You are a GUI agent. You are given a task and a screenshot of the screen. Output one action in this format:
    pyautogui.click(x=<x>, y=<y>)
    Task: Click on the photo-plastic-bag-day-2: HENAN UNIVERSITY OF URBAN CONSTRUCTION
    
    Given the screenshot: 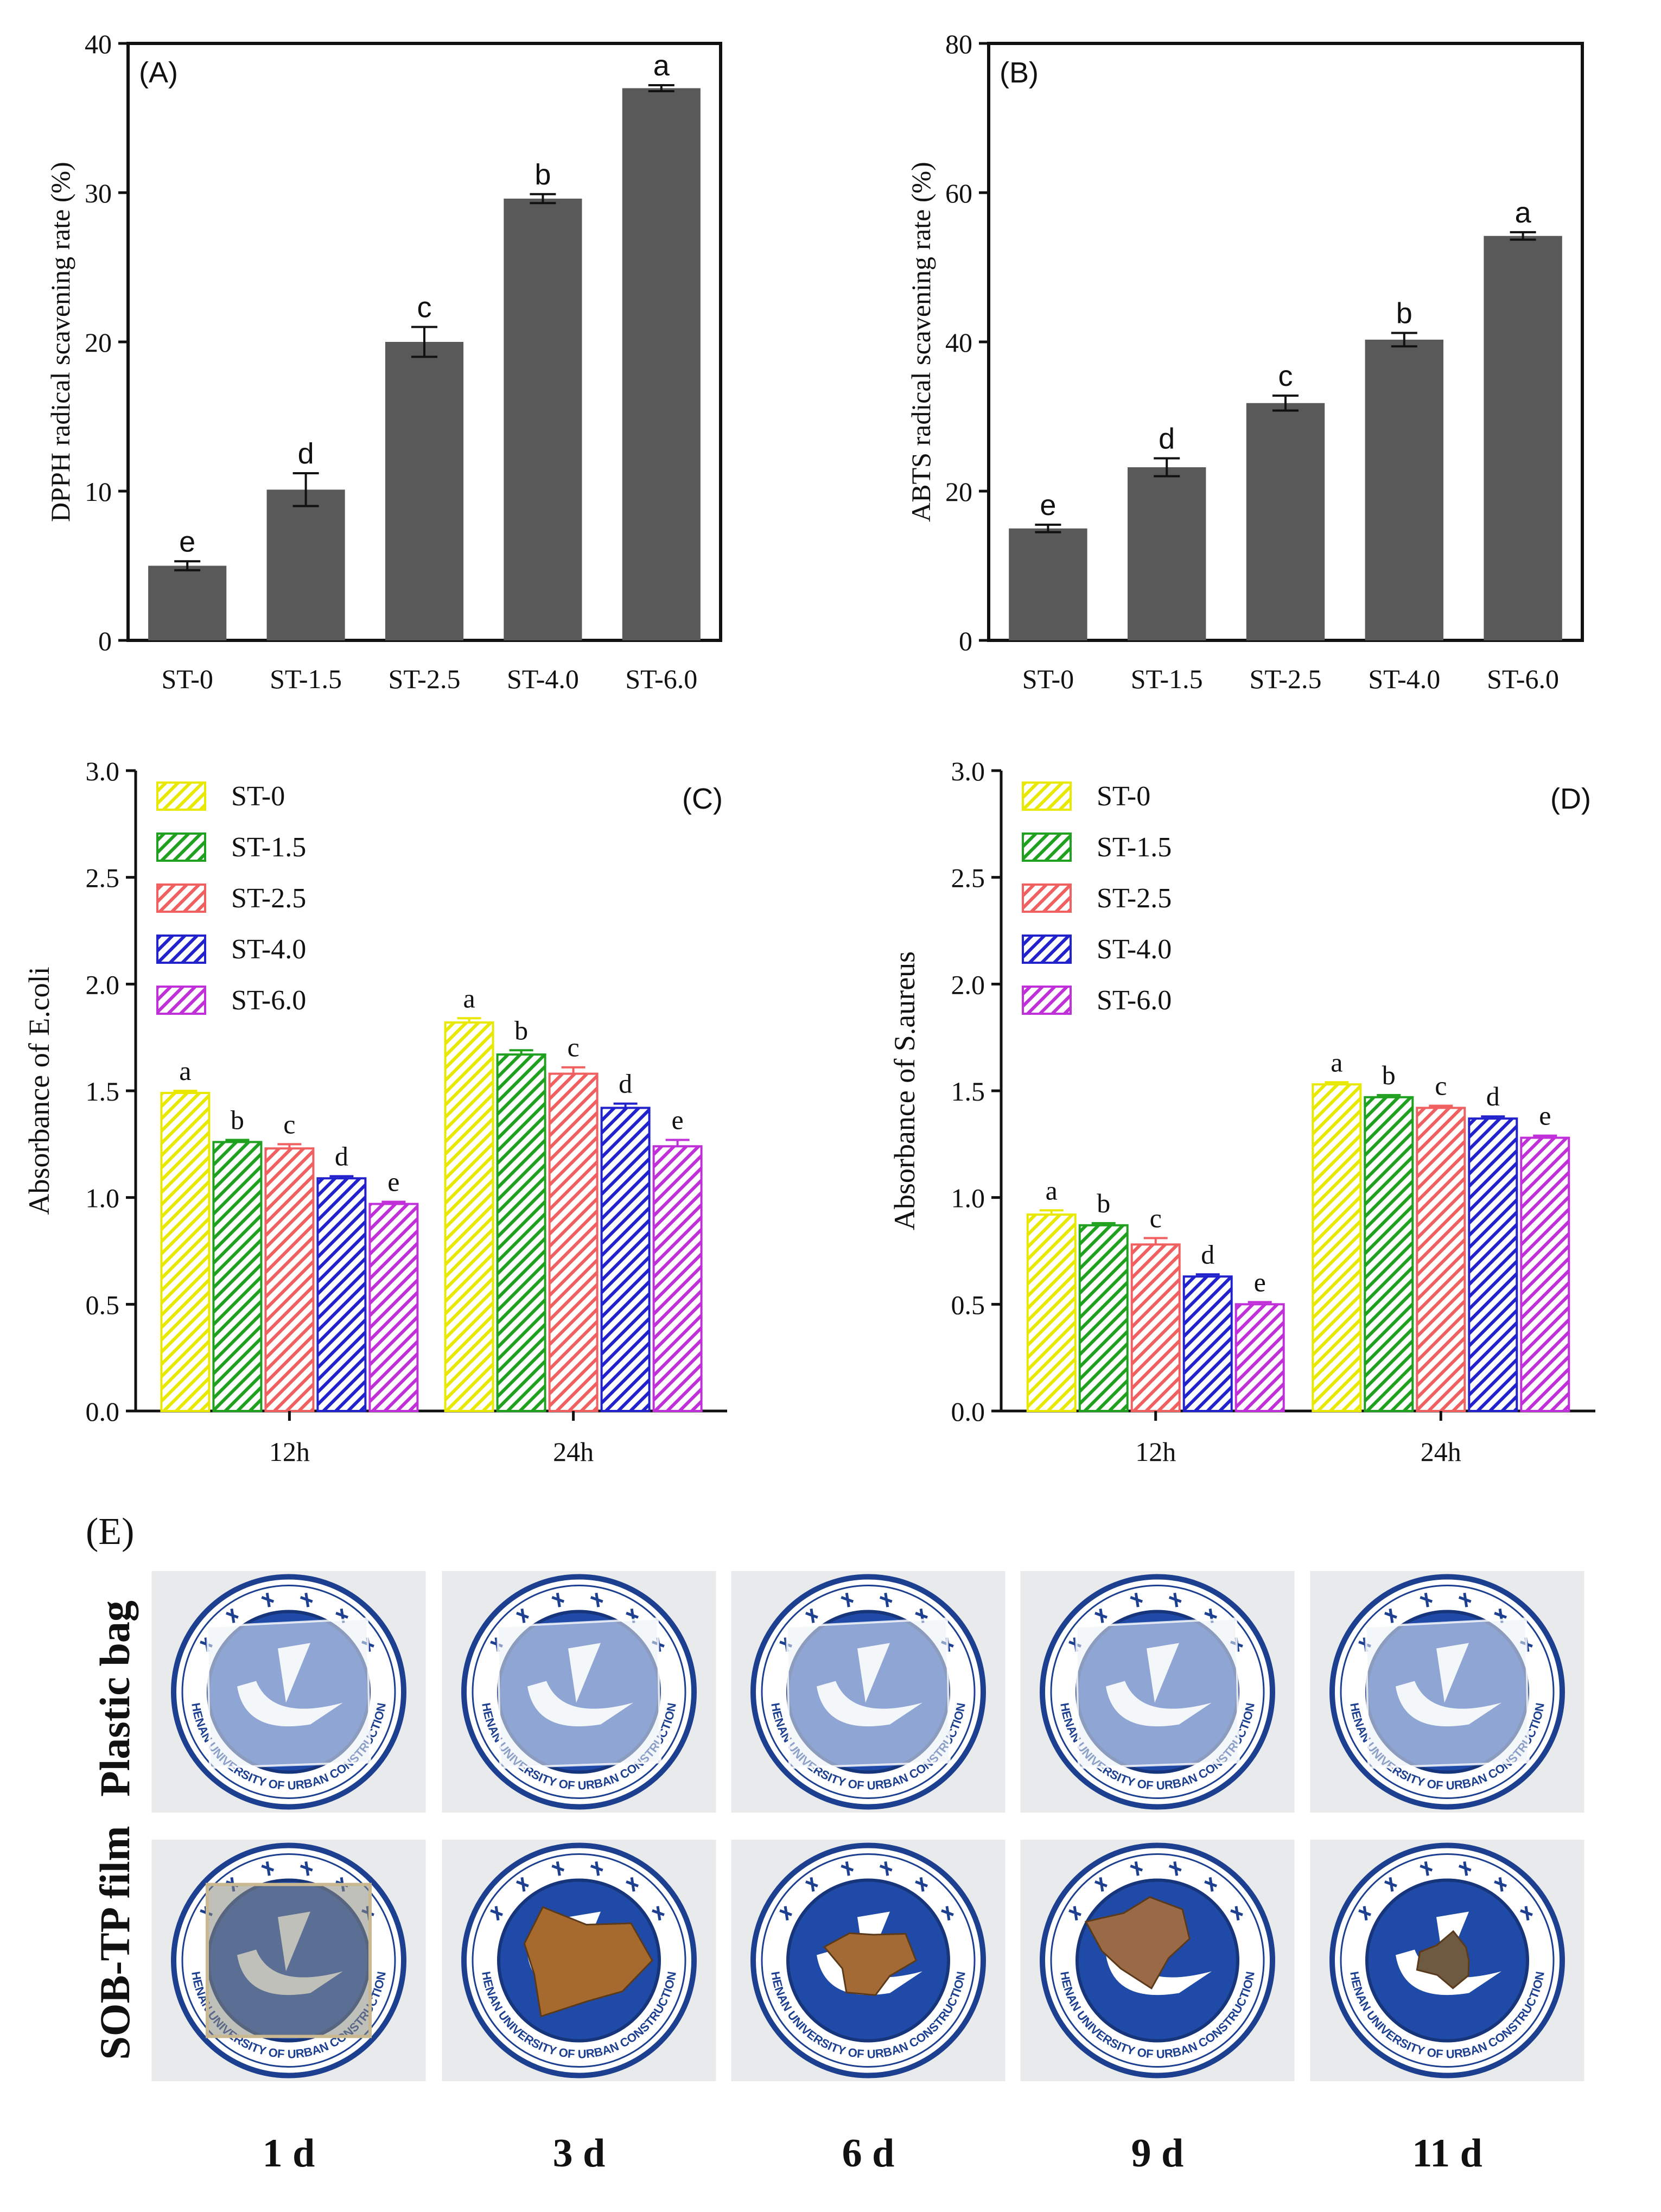 What is the action you would take?
    pyautogui.click(x=579, y=1692)
    